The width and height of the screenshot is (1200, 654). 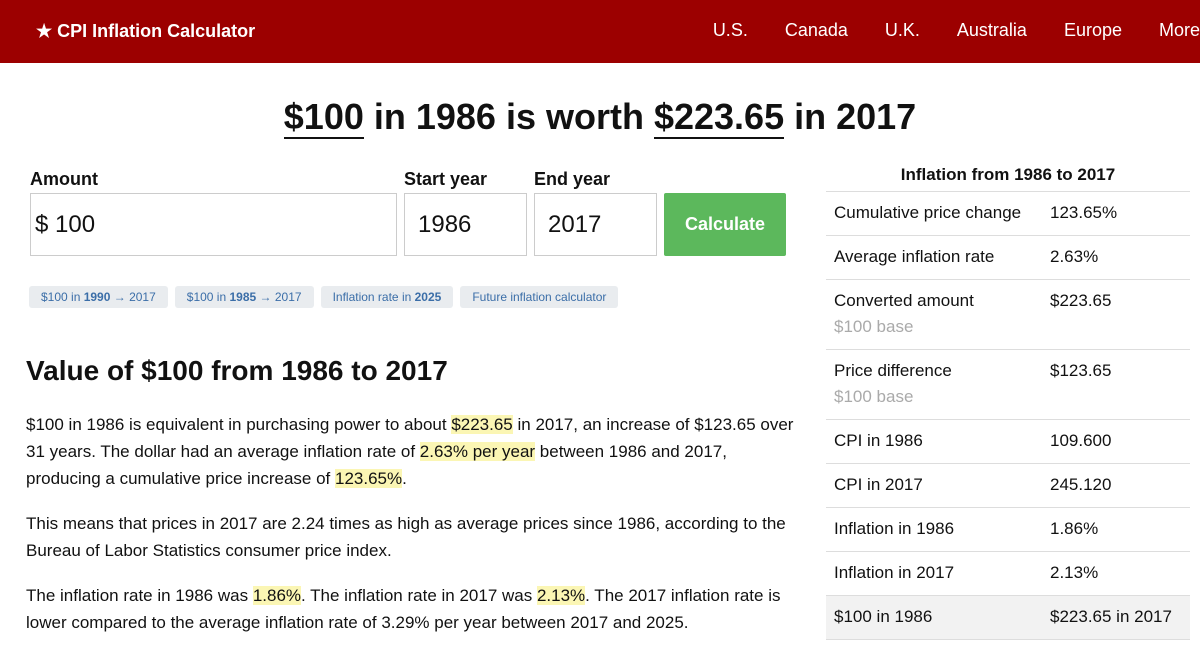 I want to click on chip: $100 in 1985 → 2017, so click(x=244, y=297).